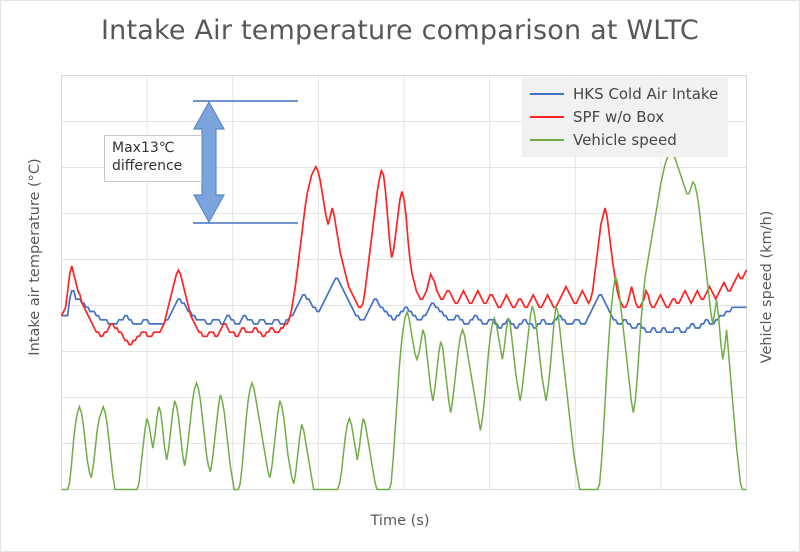 This screenshot has width=800, height=552. Describe the element at coordinates (646, 93) in the screenshot. I see `legend-label-hks: HKS Cold Air Intake` at that location.